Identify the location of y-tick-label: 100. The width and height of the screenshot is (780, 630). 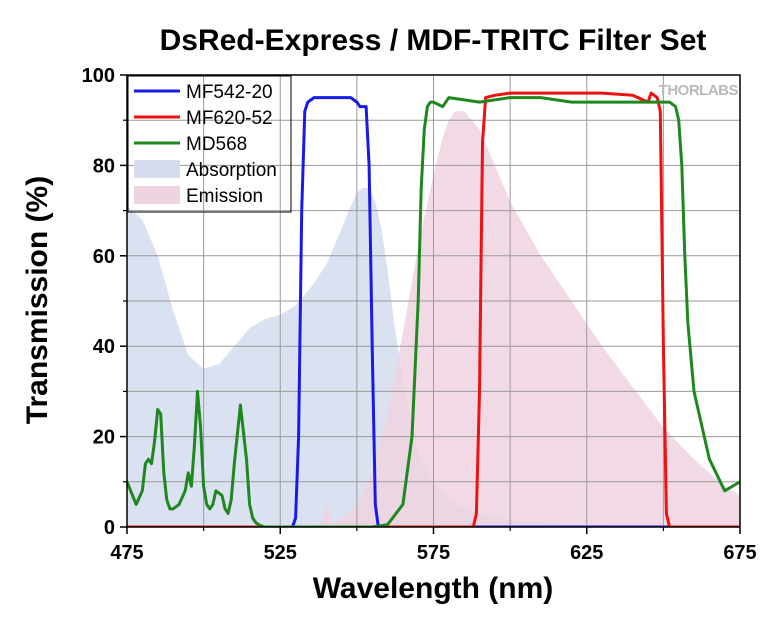
(98, 76).